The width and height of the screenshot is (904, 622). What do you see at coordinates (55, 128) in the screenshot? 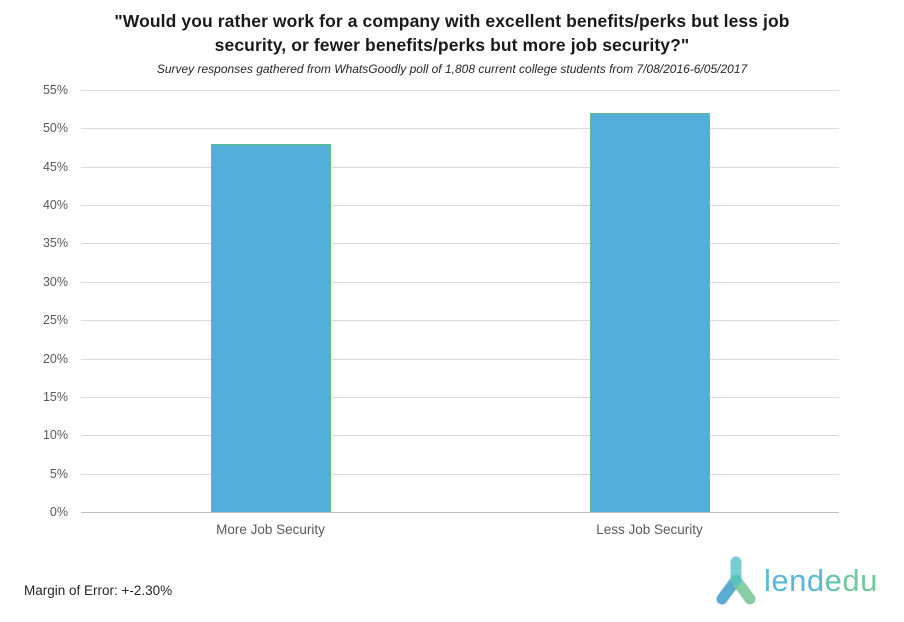
I see `y-tick-label: 50%` at bounding box center [55, 128].